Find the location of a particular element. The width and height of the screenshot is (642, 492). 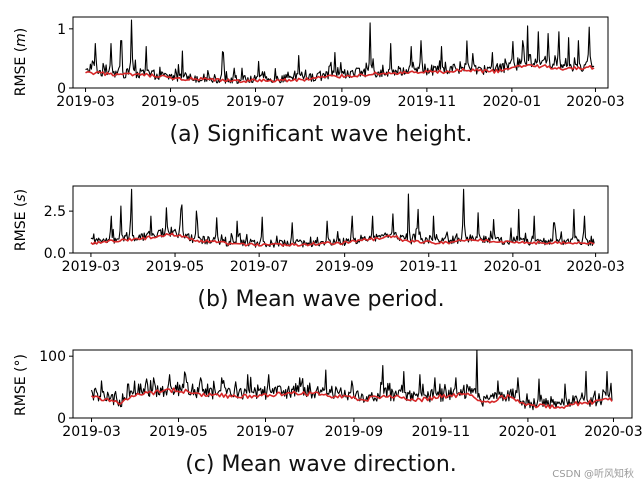

caption-c: (c) Mean wave direction. is located at coordinates (321, 464).